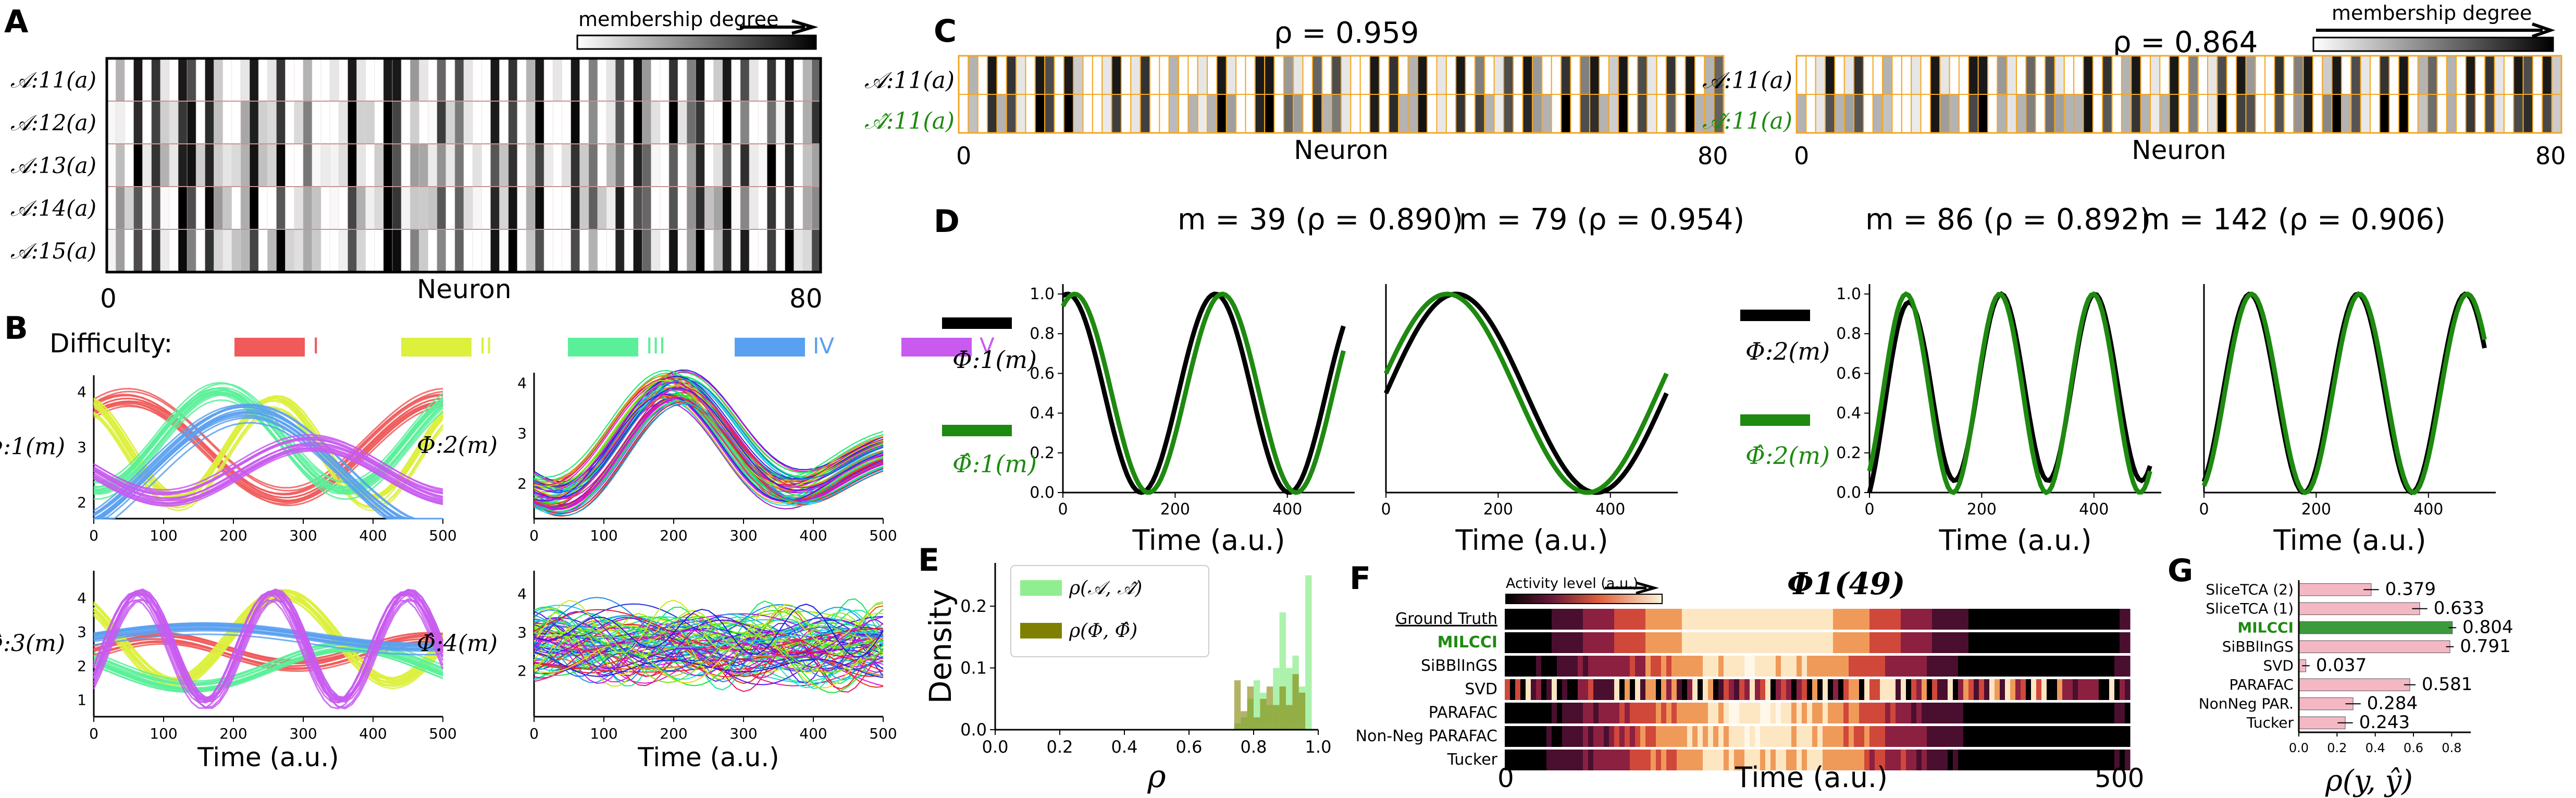  Describe the element at coordinates (936, 347) in the screenshot. I see `difficulty-legend-swatch` at that location.